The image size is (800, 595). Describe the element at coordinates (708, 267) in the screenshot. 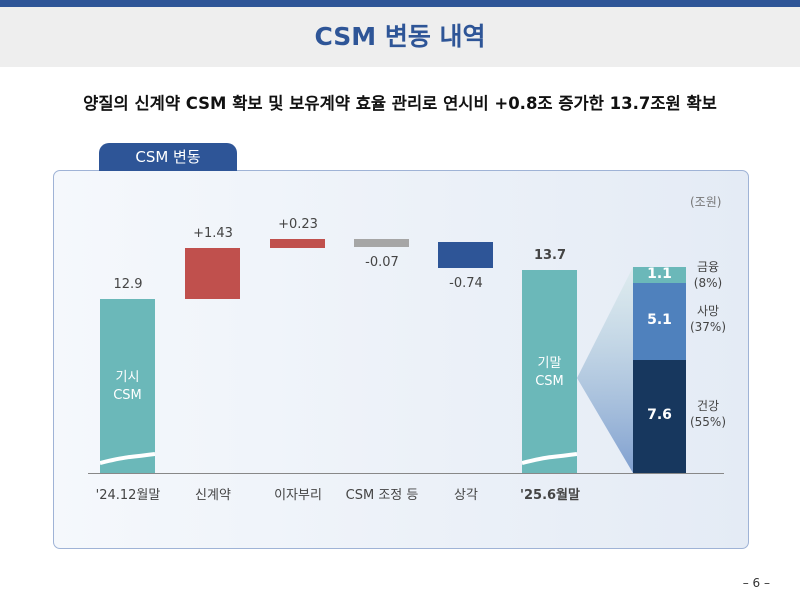

I see `breakdown-name-0: 금융` at that location.